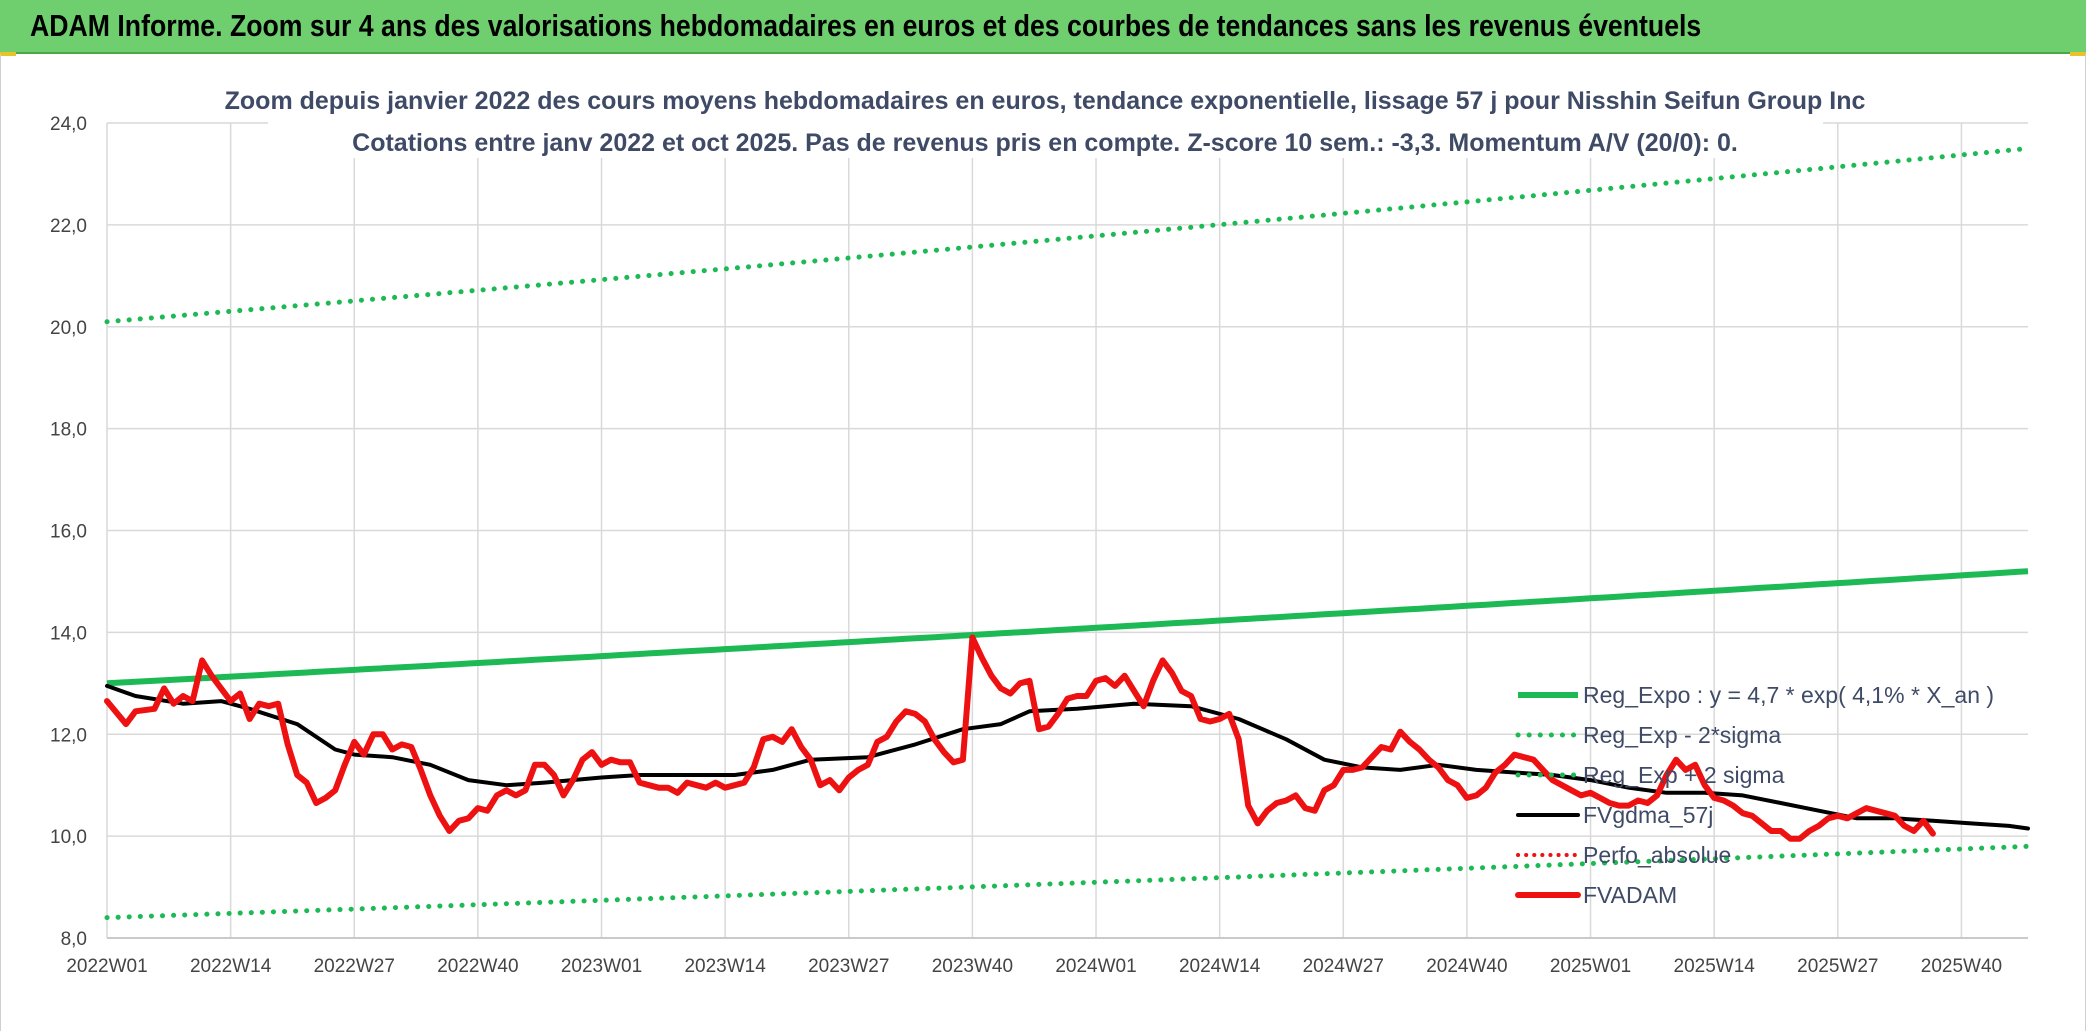 This screenshot has width=2086, height=1031. I want to click on x-tick-label: 2023W01, so click(601, 966).